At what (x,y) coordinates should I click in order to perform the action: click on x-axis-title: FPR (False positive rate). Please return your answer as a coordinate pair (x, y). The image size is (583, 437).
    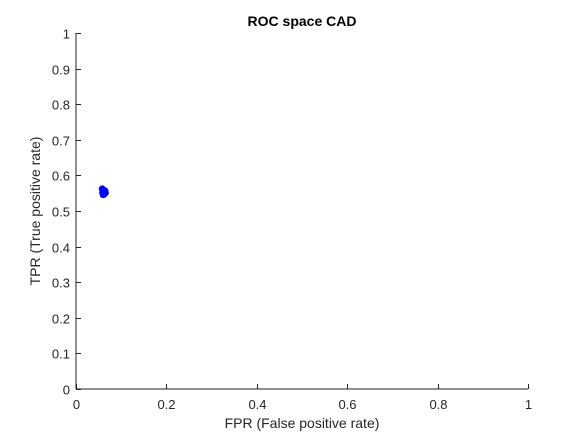
    Looking at the image, I should click on (302, 423).